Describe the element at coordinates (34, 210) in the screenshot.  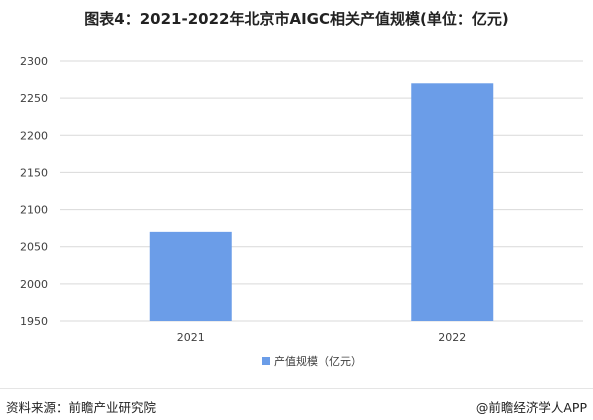
I see `y-tick-label: 2100` at that location.